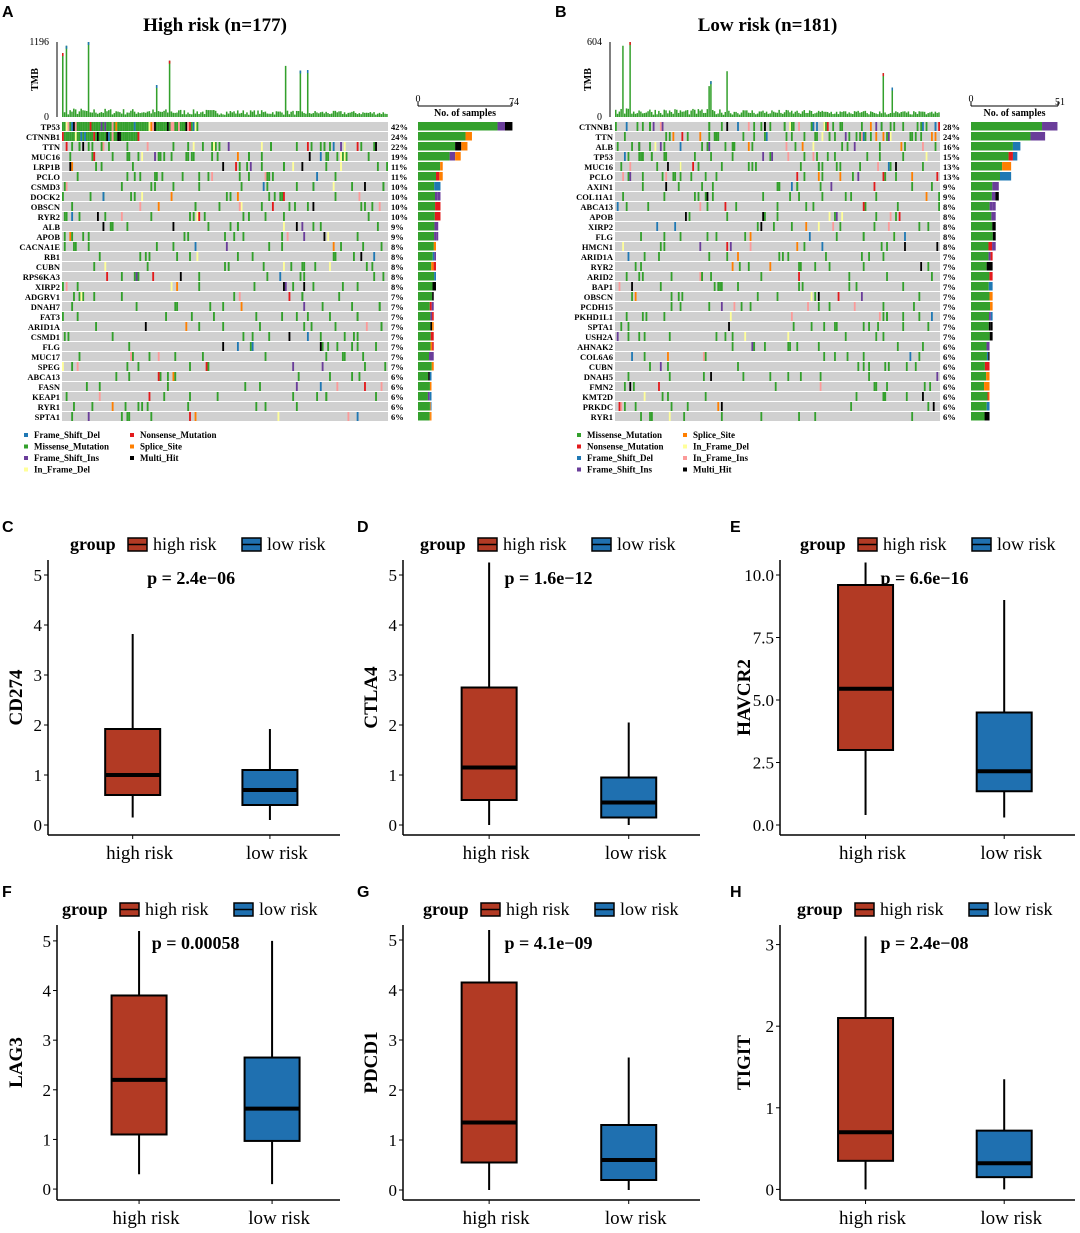 This screenshot has height=1233, width=1080. Describe the element at coordinates (549, 578) in the screenshot. I see `p-value: p = 1.6e−12` at that location.